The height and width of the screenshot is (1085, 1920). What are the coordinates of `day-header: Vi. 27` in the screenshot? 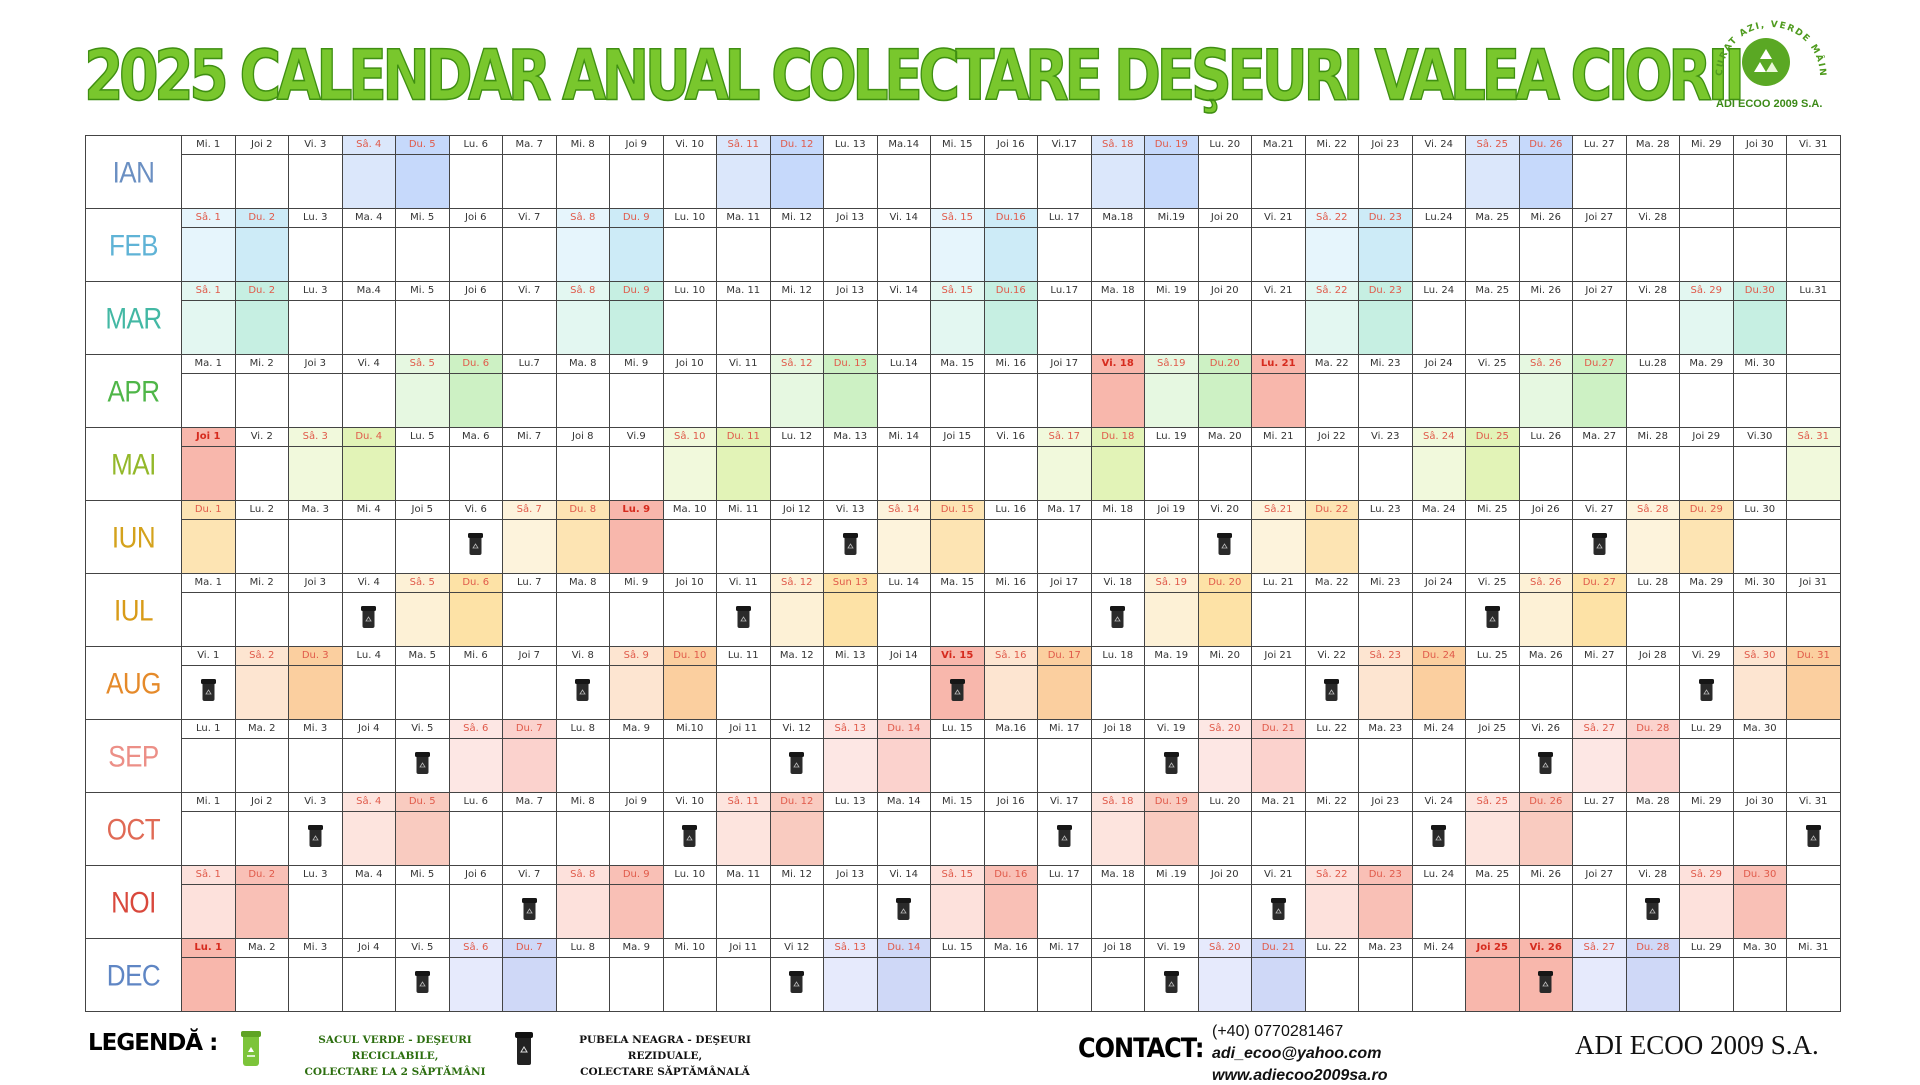 It's located at (1599, 510).